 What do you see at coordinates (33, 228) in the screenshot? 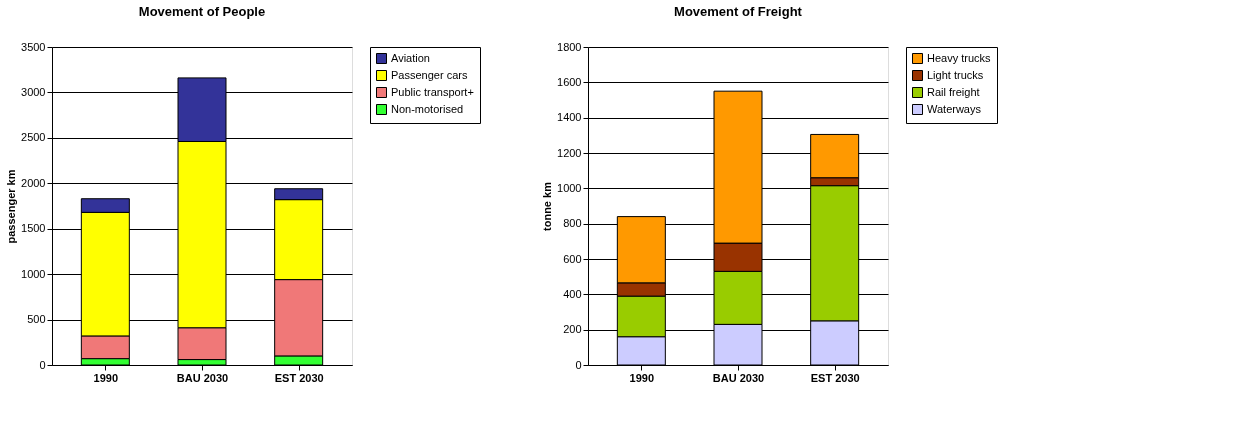
I see `y-tick-label: 1500` at bounding box center [33, 228].